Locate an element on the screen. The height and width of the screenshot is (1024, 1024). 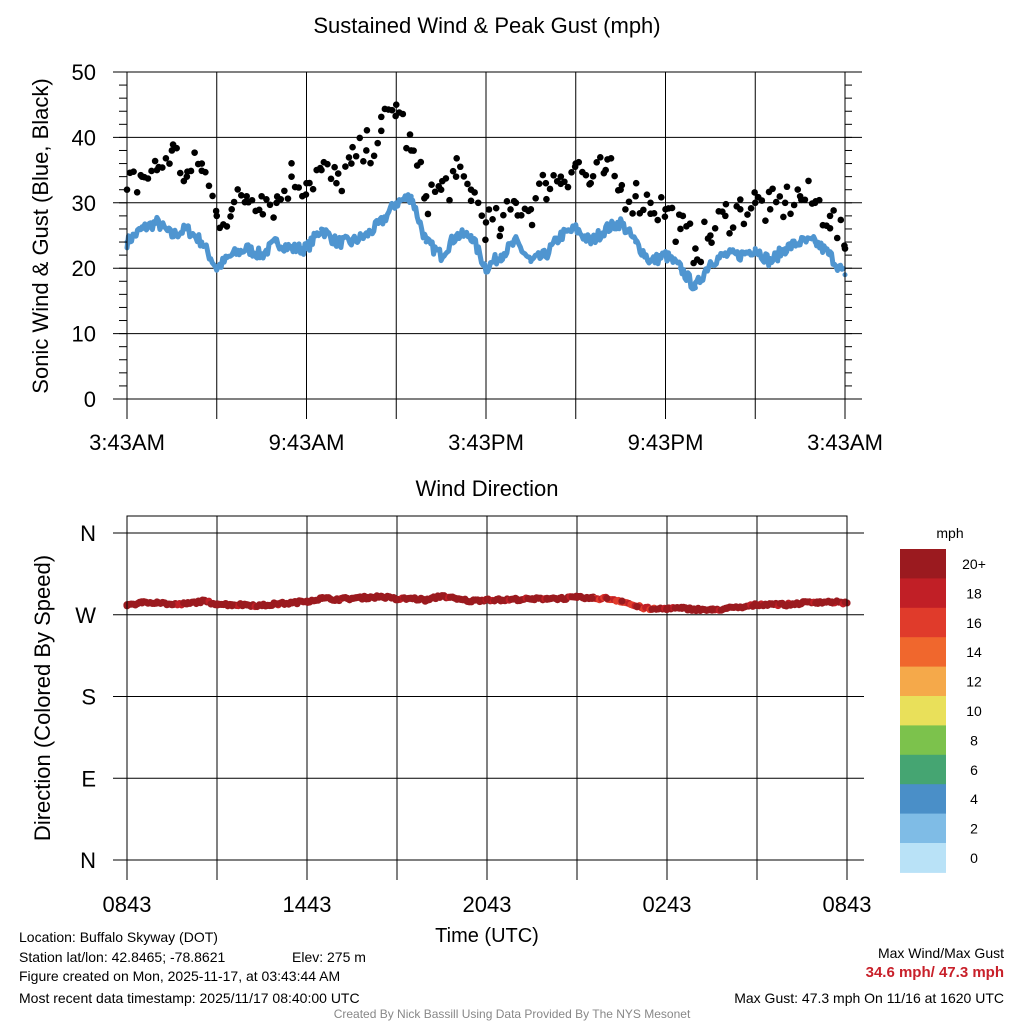
wind-gust-x-tick-label: 3:43PM is located at coordinates (486, 442).